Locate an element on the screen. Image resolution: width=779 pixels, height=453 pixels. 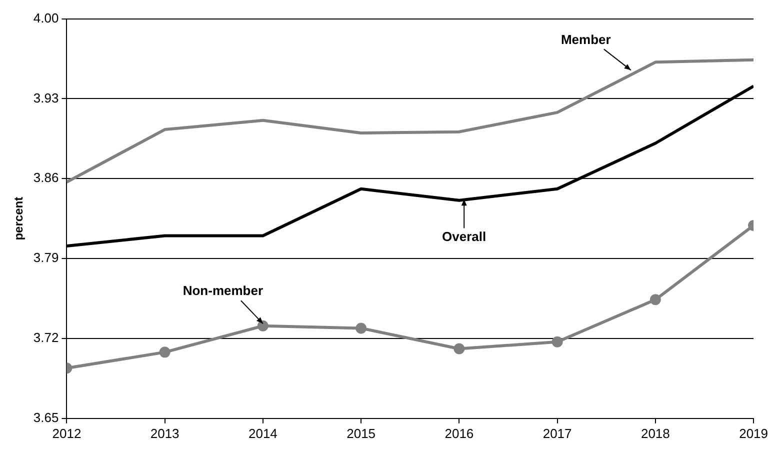
x-tick-label: 2014 is located at coordinates (263, 433).